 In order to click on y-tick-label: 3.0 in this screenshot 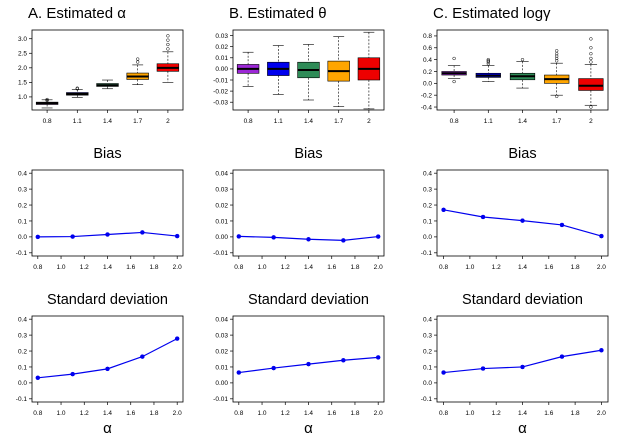, I will do `click(22, 39)`.